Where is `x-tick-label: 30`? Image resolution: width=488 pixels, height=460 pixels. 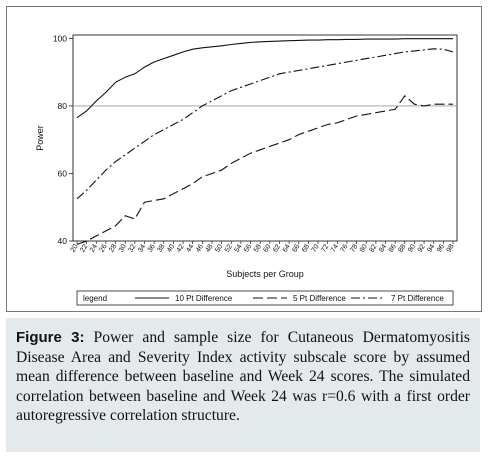 x-tick-label: 30 is located at coordinates (123, 248).